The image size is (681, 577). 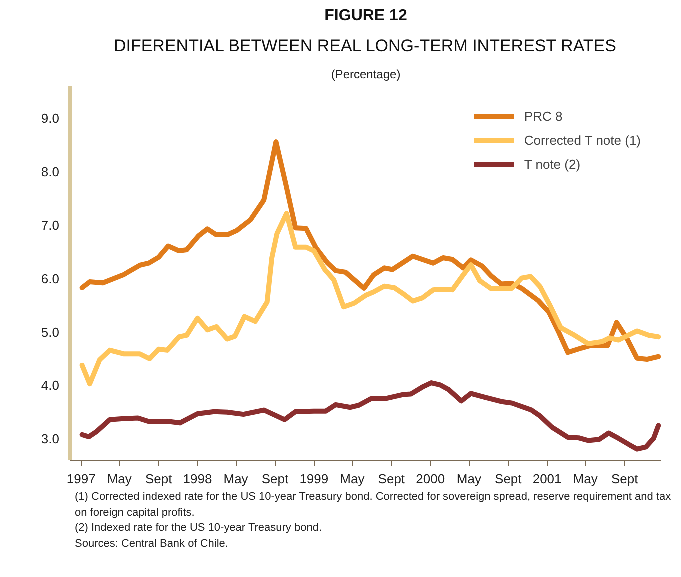 I want to click on y-axis-title: (Percentage), so click(x=366, y=75).